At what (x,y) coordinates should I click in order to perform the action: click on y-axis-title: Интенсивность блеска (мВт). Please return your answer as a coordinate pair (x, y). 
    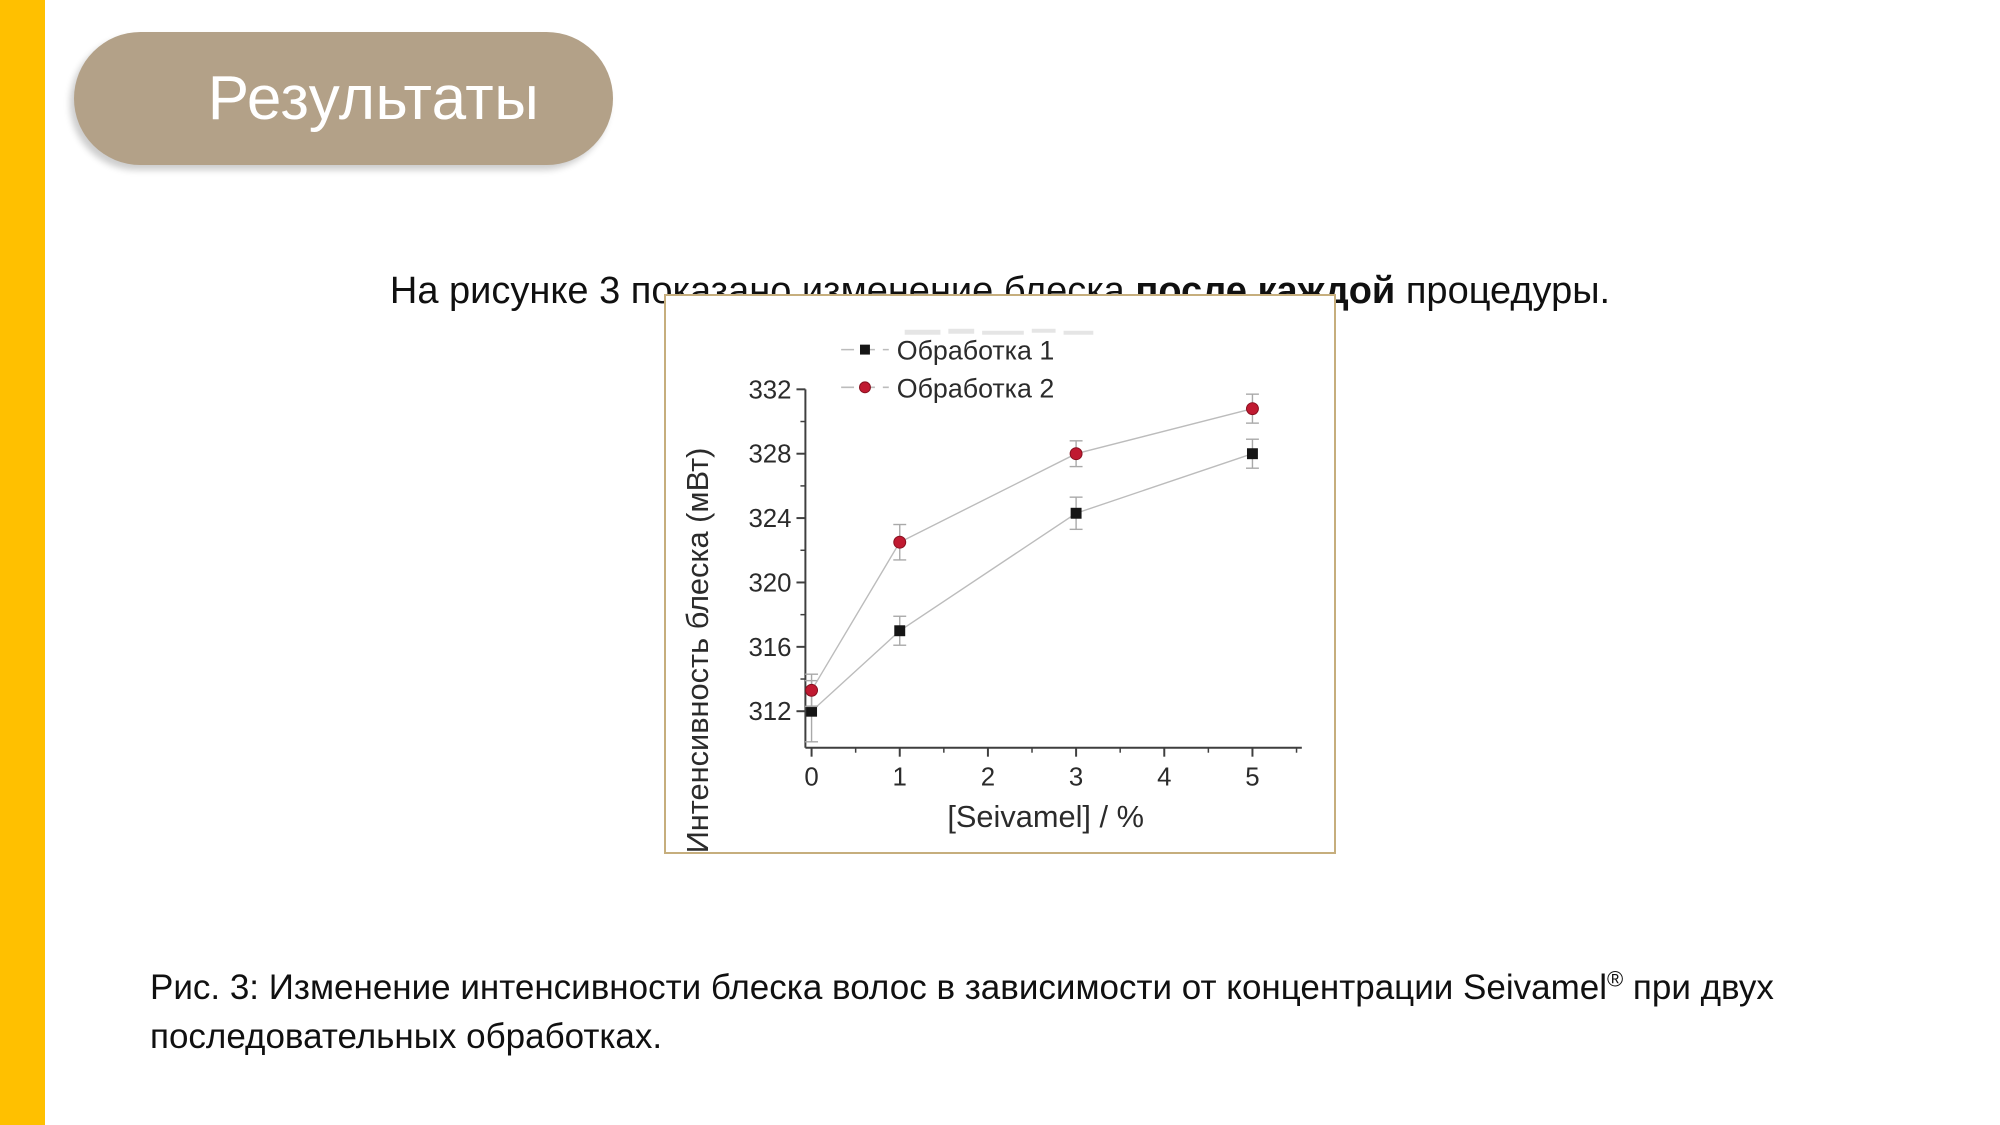
    Looking at the image, I should click on (697, 650).